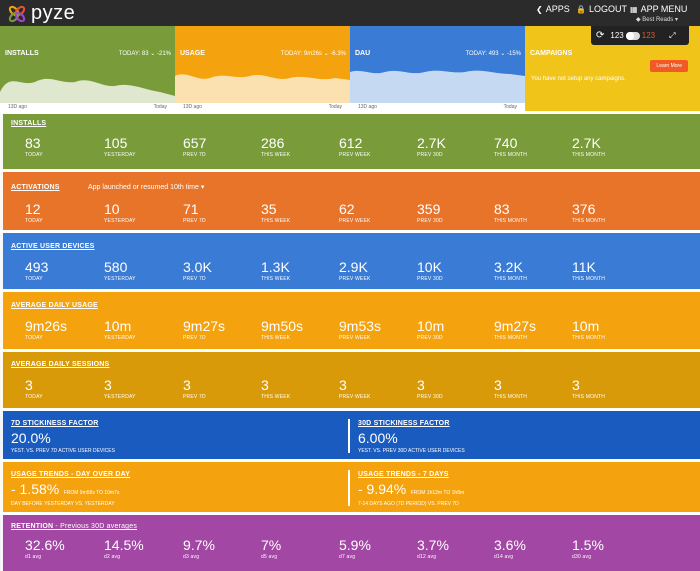  I want to click on toggle-switch, so click(632, 35).